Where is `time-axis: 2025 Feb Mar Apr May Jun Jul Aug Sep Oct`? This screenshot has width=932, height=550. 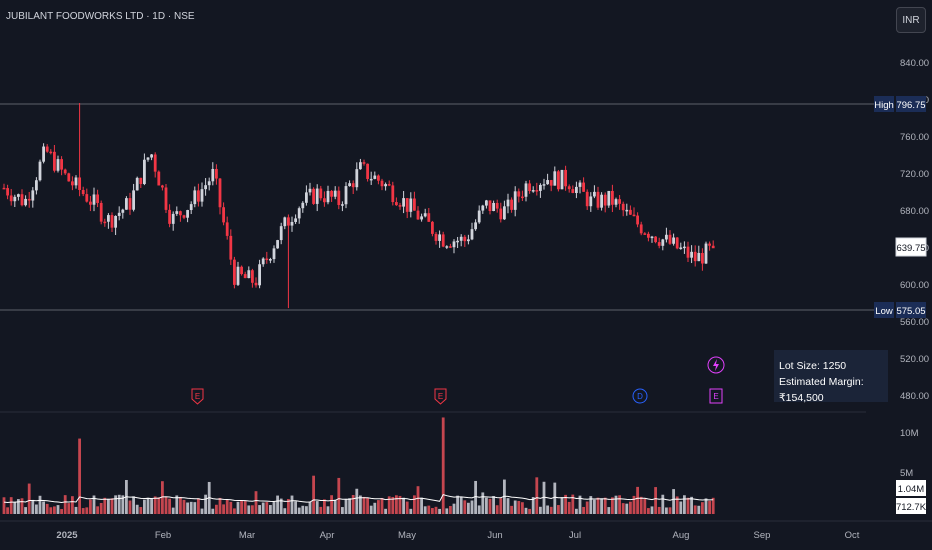 time-axis: 2025 Feb Mar Apr May Jun Jul Aug Sep Oct is located at coordinates (457, 535).